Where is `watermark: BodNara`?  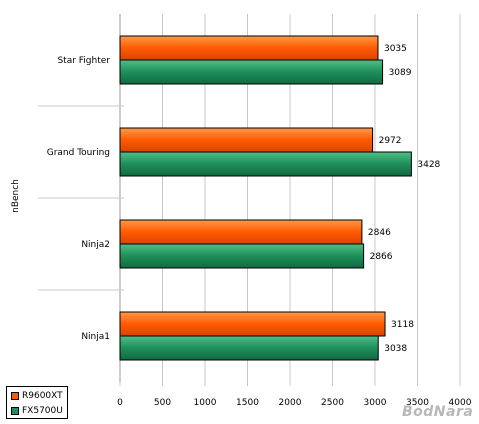
watermark: BodNara is located at coordinates (438, 412).